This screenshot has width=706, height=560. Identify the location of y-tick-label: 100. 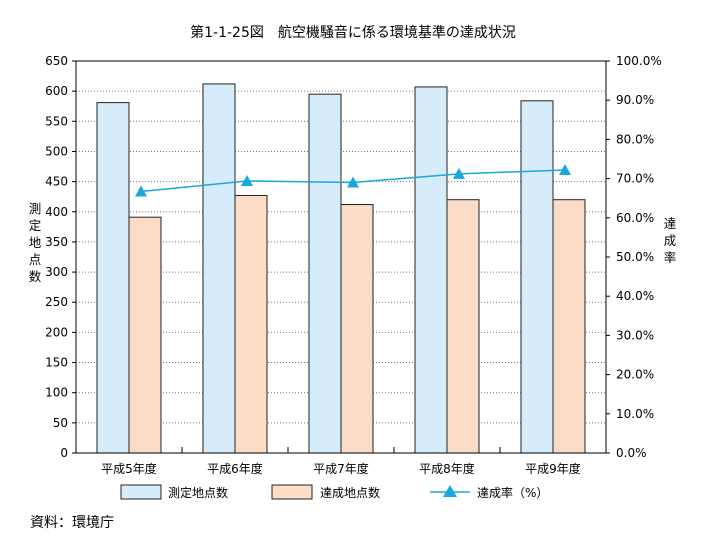
(56, 393).